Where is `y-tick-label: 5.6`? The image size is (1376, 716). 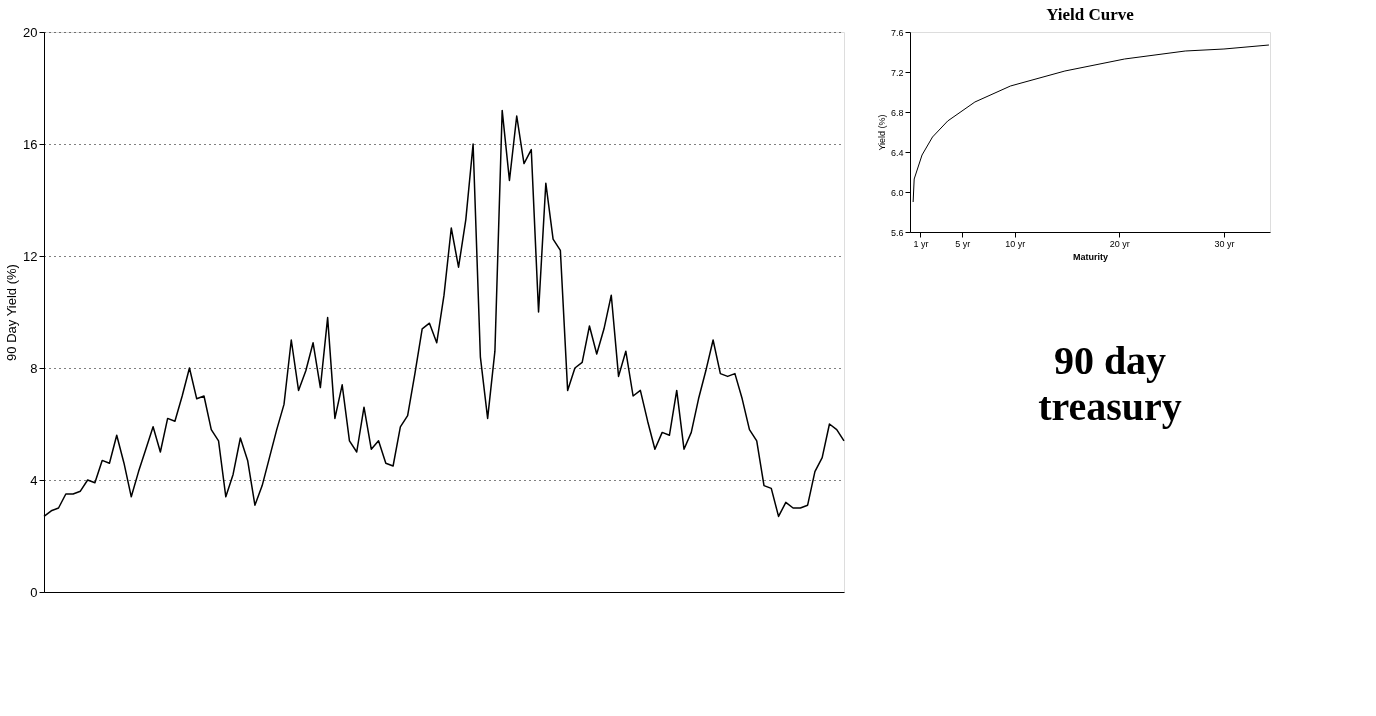 y-tick-label: 5.6 is located at coordinates (897, 232).